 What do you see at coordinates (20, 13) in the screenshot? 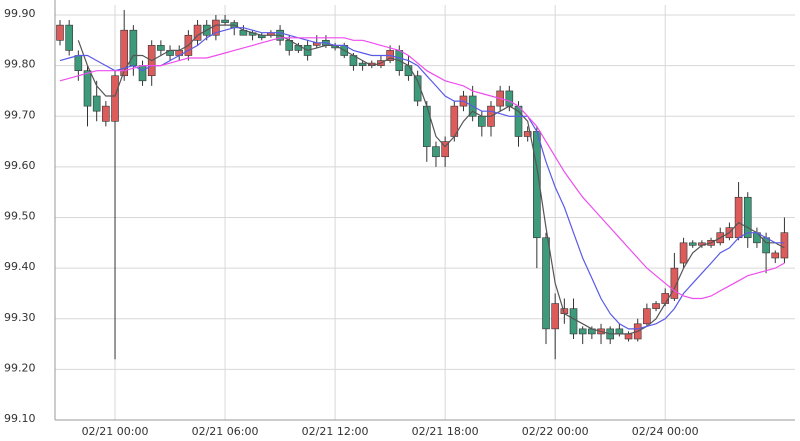
I see `y-tick-label: 99.90` at bounding box center [20, 13].